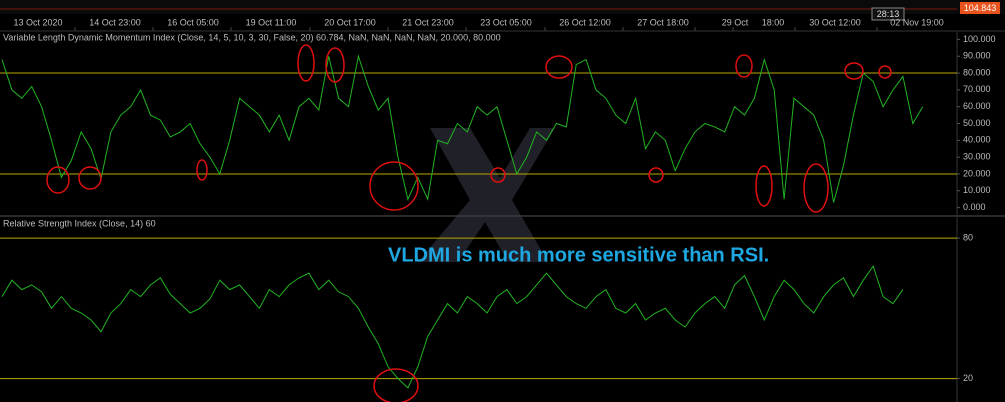  I want to click on x-tick-label: 23 Oct 05:00, so click(506, 22).